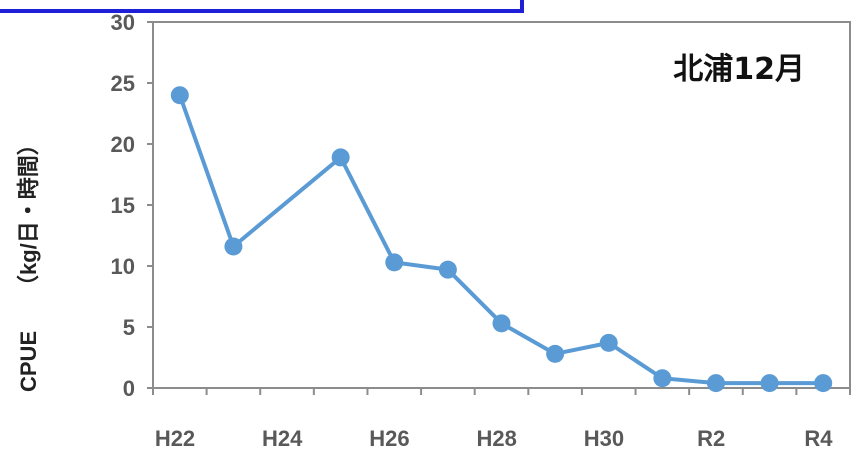 The width and height of the screenshot is (867, 469). What do you see at coordinates (175, 438) in the screenshot?
I see `x-tick-label: H22` at bounding box center [175, 438].